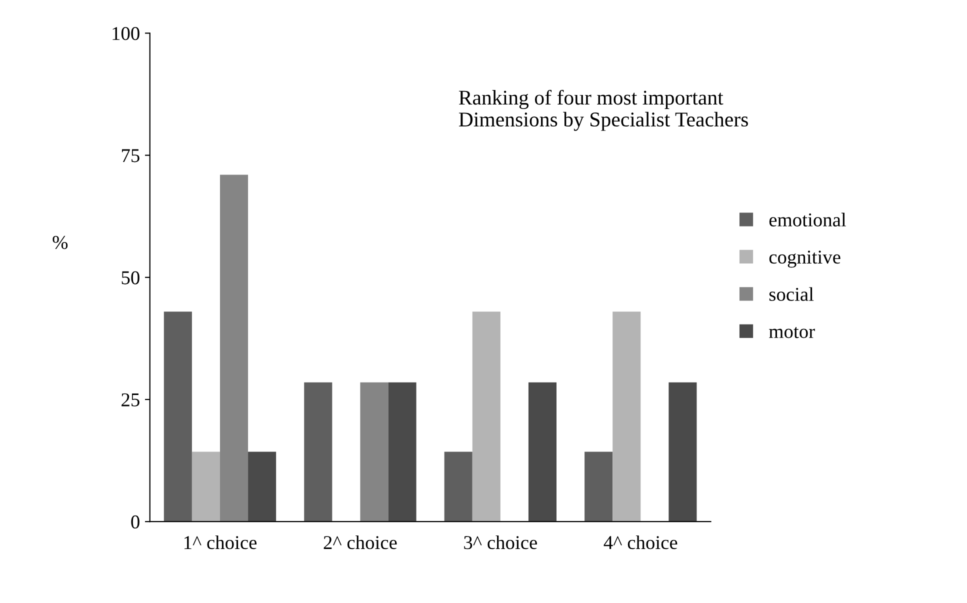 The image size is (967, 603). Describe the element at coordinates (60, 243) in the screenshot. I see `y-axis-title: %` at that location.